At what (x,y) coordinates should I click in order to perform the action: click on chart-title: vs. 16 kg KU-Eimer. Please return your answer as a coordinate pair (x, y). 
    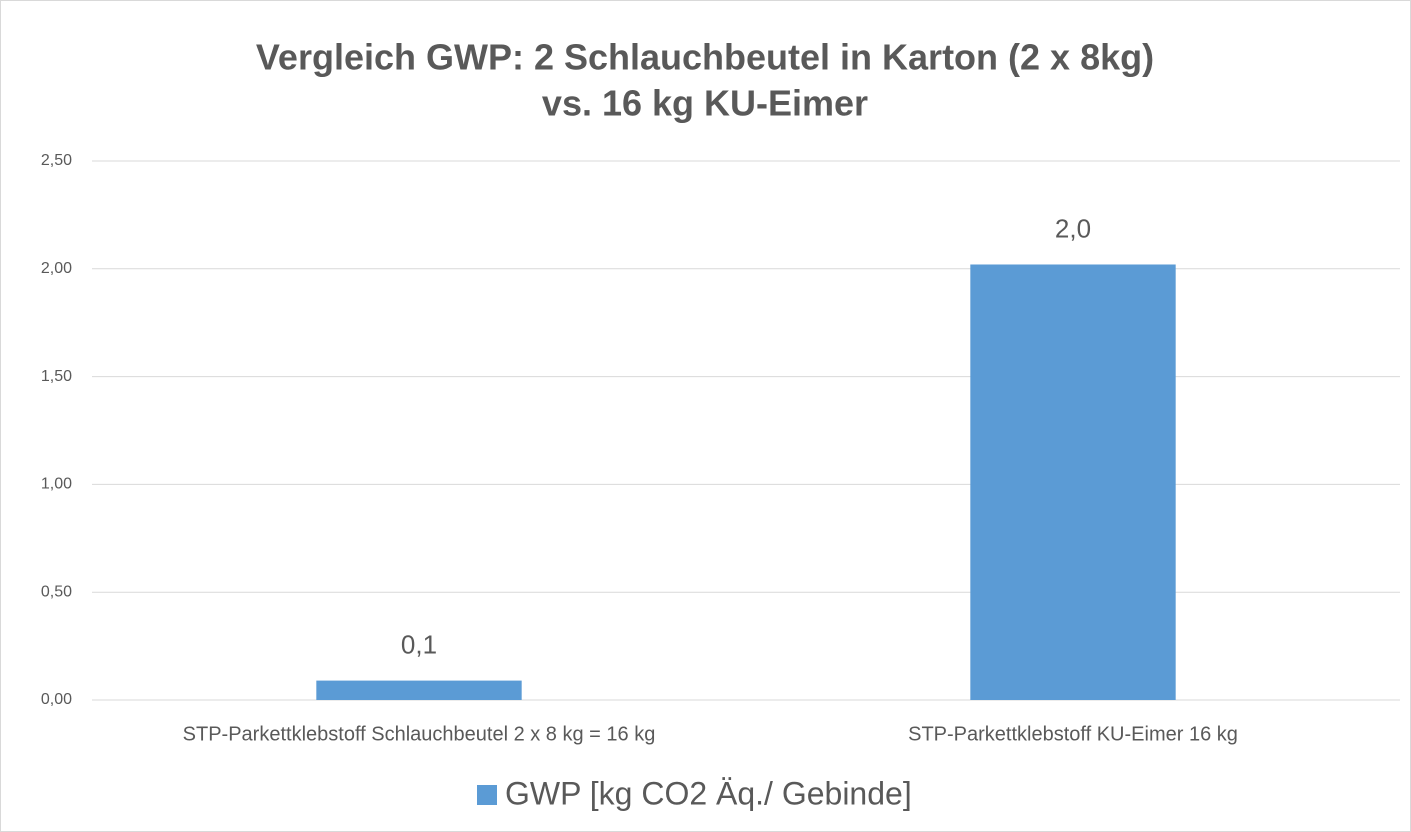
    Looking at the image, I should click on (705, 103).